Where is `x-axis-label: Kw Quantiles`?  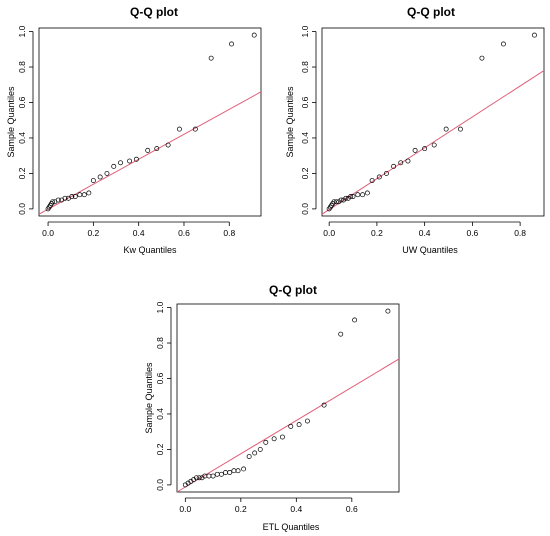
x-axis-label: Kw Quantiles is located at coordinates (150, 250).